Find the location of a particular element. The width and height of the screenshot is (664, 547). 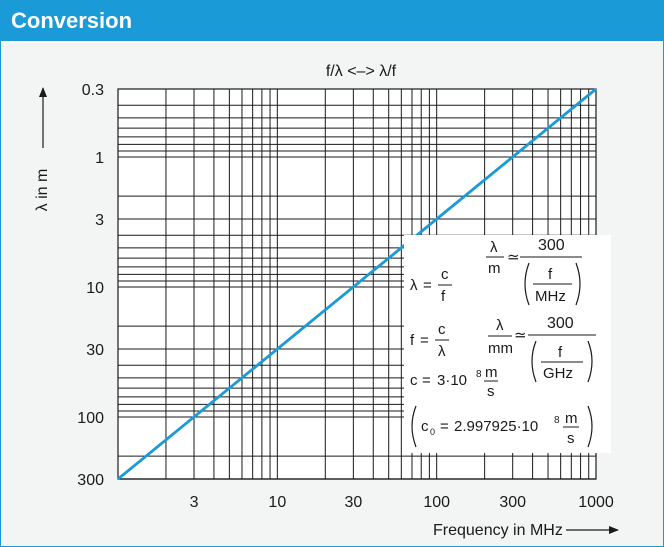

formula-c0-sub: 0 is located at coordinates (432, 432).